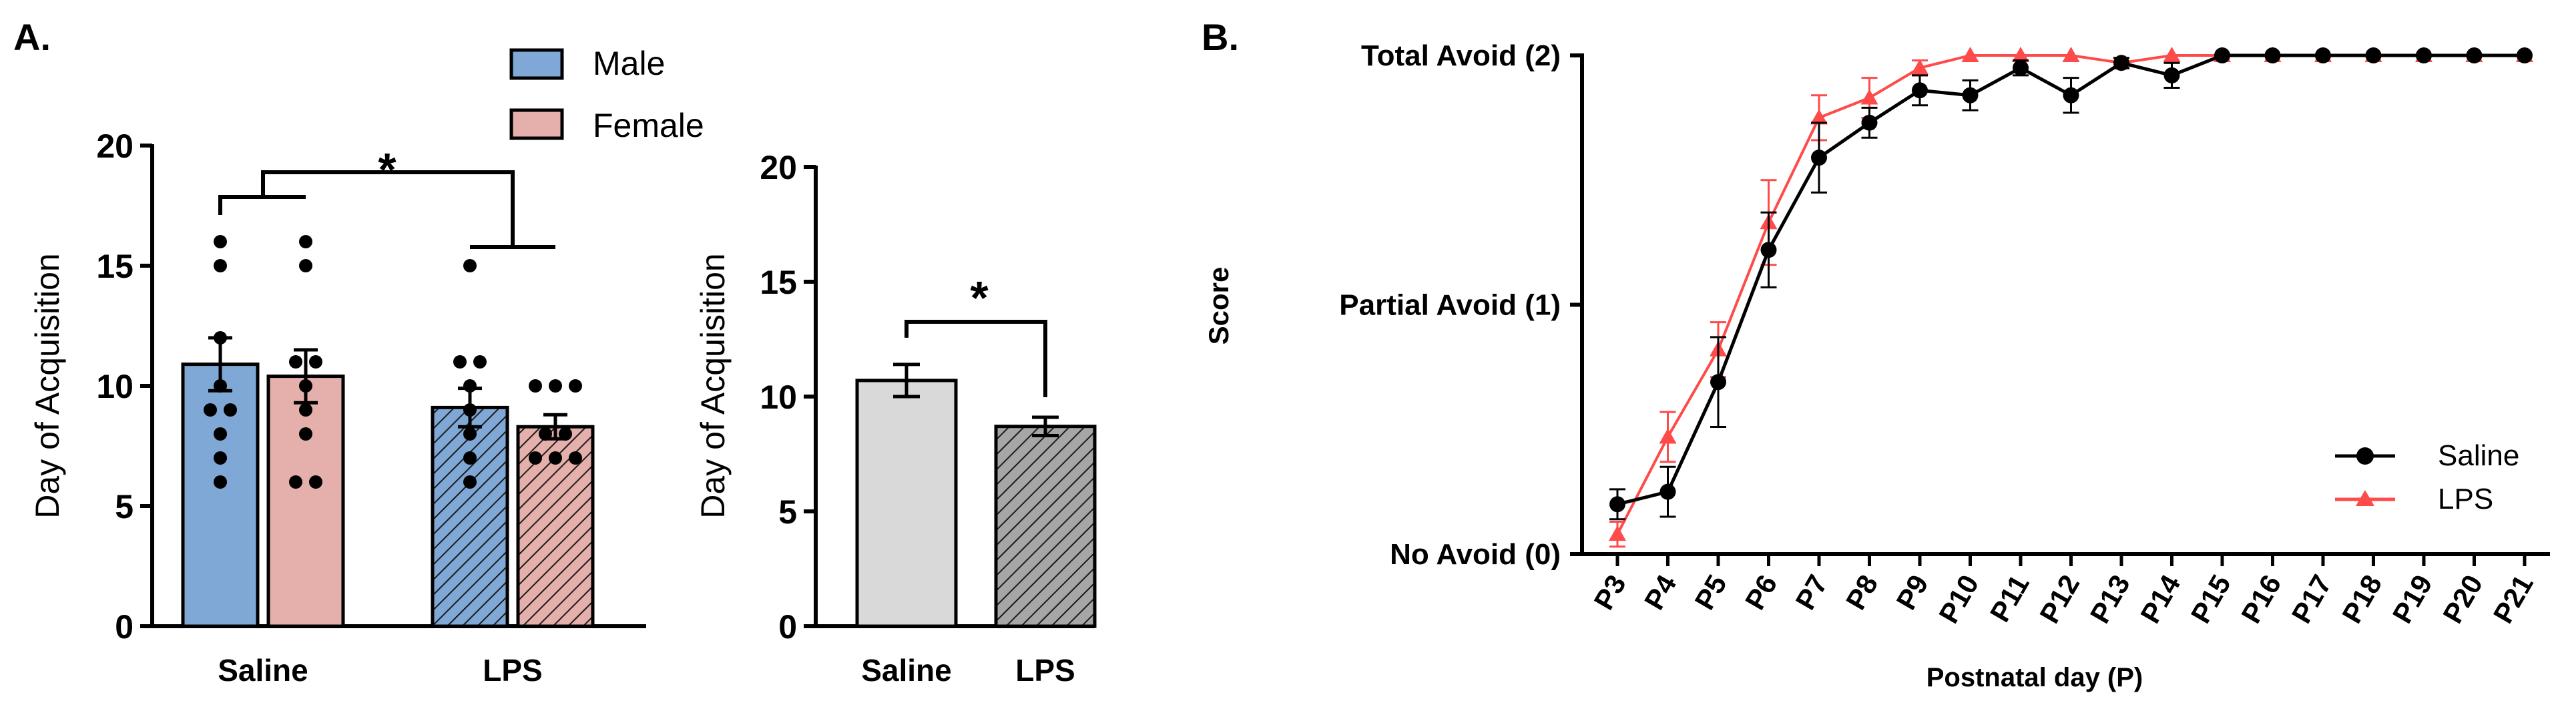 Image resolution: width=2576 pixels, height=711 pixels. I want to click on legend-label-female: Female, so click(648, 125).